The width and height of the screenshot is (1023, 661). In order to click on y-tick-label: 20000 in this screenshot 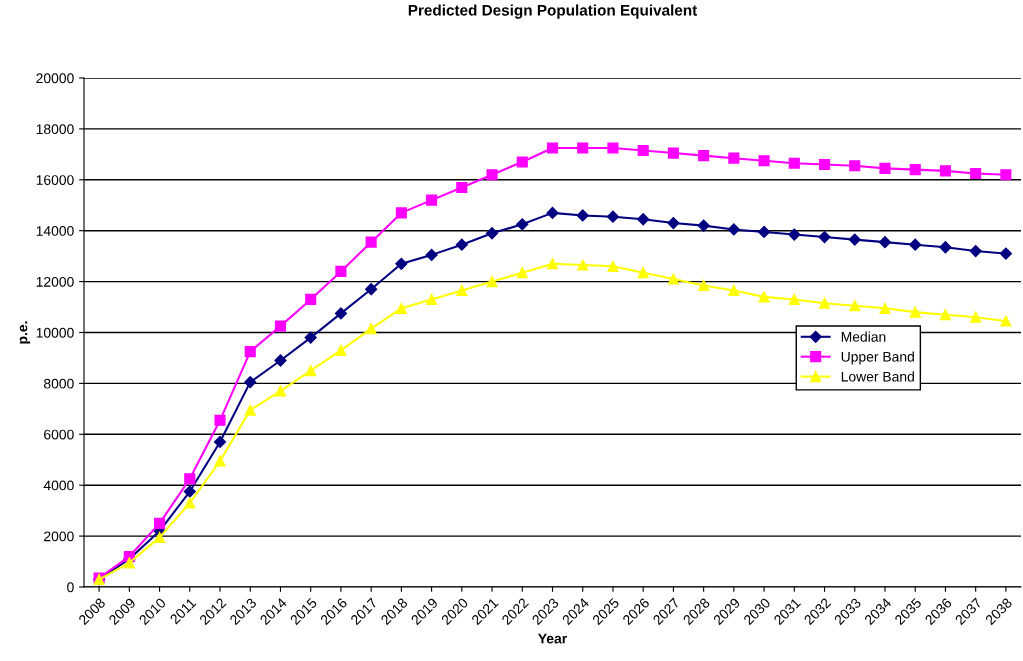, I will do `click(55, 78)`.